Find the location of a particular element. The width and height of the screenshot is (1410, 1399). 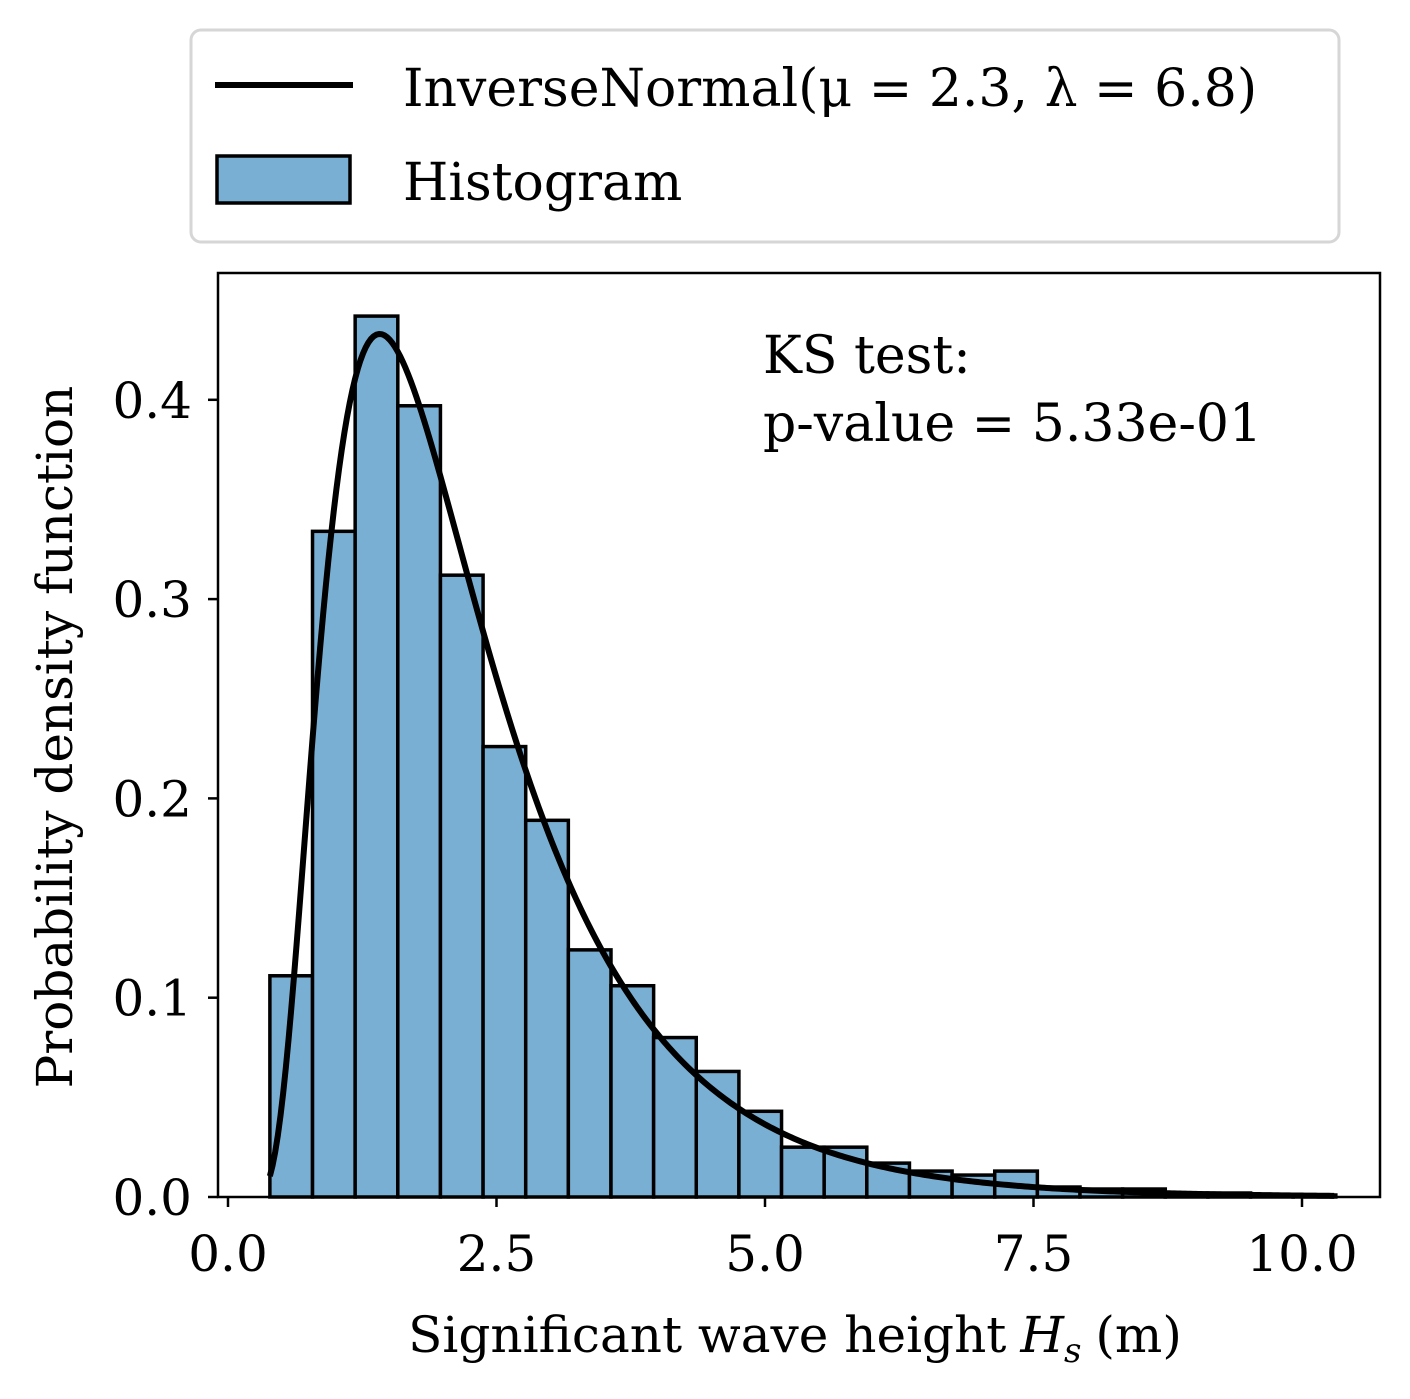

y-tick-label: 0.3 is located at coordinates (152, 600).